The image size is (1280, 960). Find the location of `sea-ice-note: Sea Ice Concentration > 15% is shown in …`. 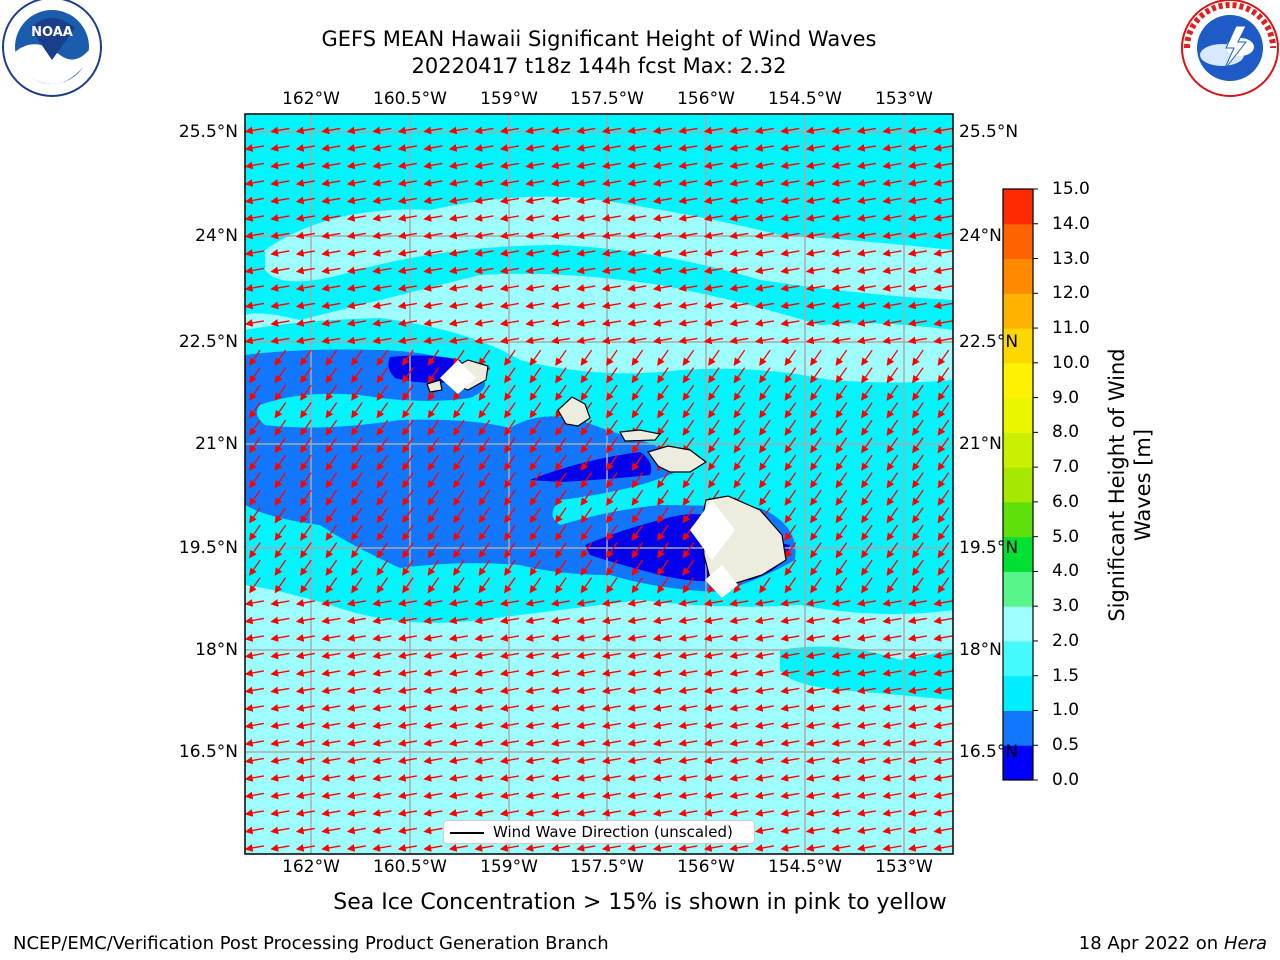

sea-ice-note: Sea Ice Concentration > 15% is shown in … is located at coordinates (640, 902).